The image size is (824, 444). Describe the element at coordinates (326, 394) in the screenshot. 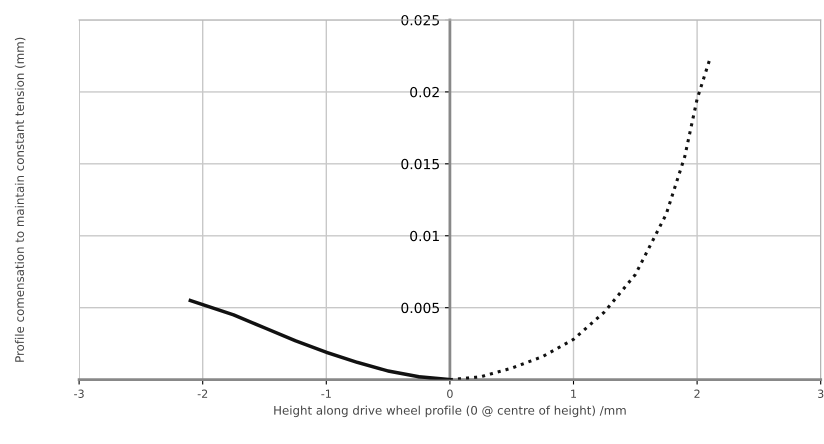

I see `x-tick-label: -1` at that location.